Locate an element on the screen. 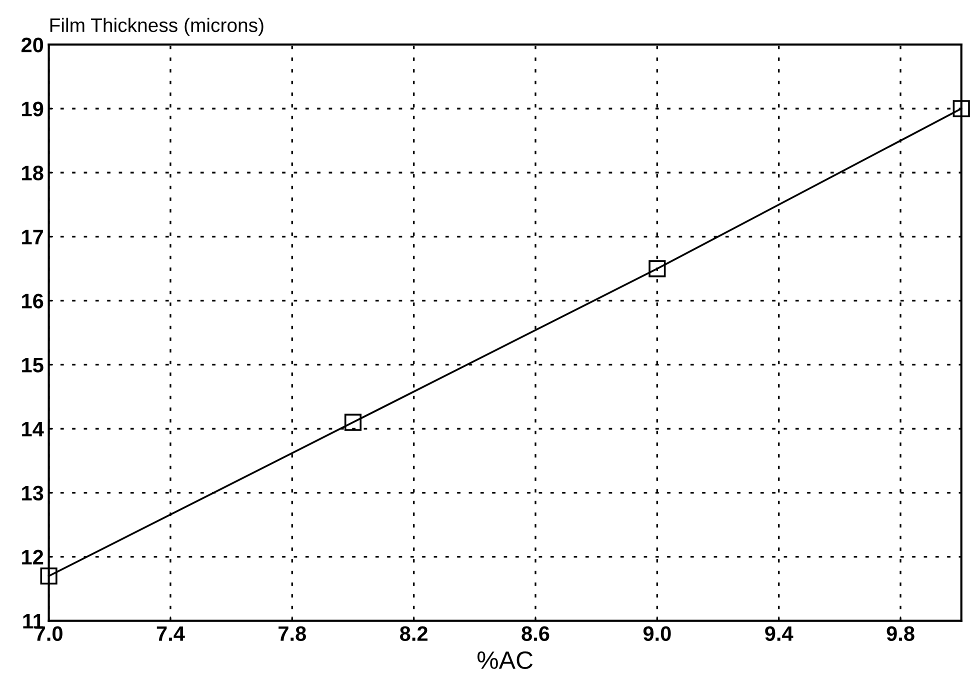 This screenshot has height=686, width=976. x-tick-label: 7.8 is located at coordinates (292, 633).